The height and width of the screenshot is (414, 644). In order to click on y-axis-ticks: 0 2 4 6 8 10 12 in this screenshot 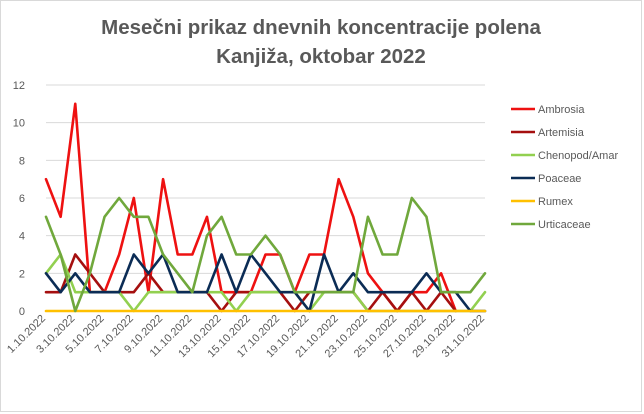, I will do `click(19, 199)`.